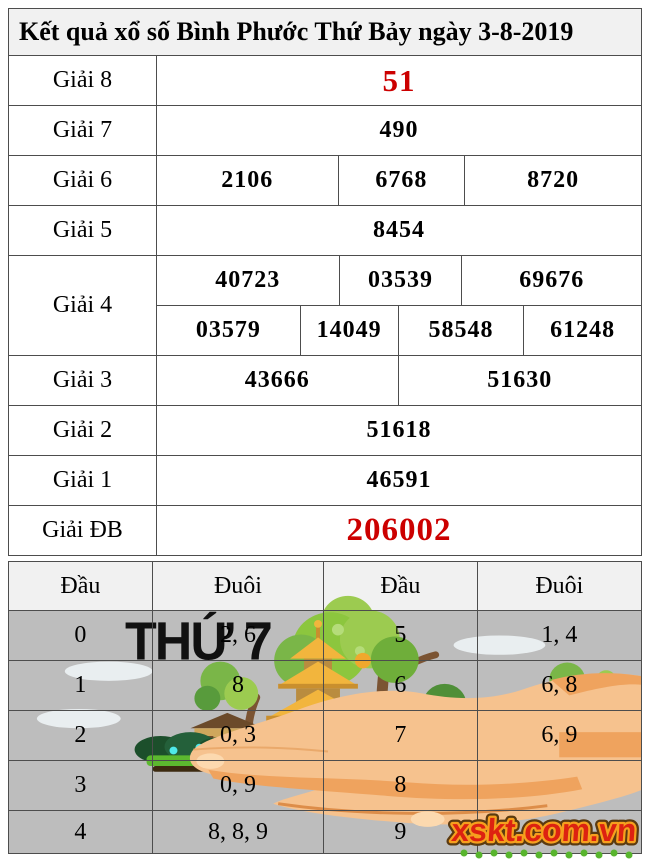 The width and height of the screenshot is (650, 859). Describe the element at coordinates (83, 305) in the screenshot. I see `prize-label: Giải 4` at that location.